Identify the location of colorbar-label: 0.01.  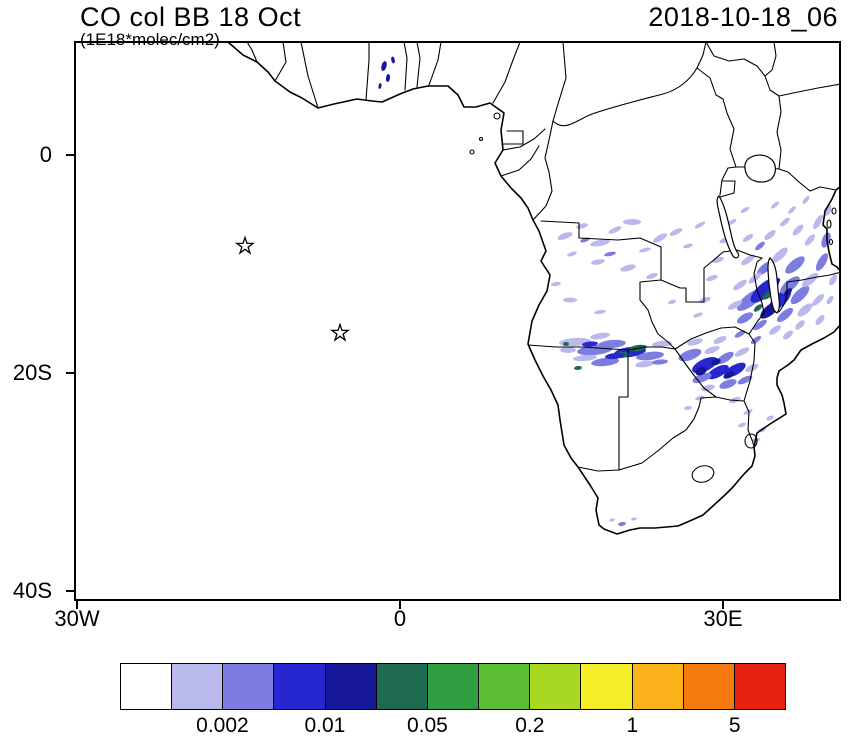
(325, 725).